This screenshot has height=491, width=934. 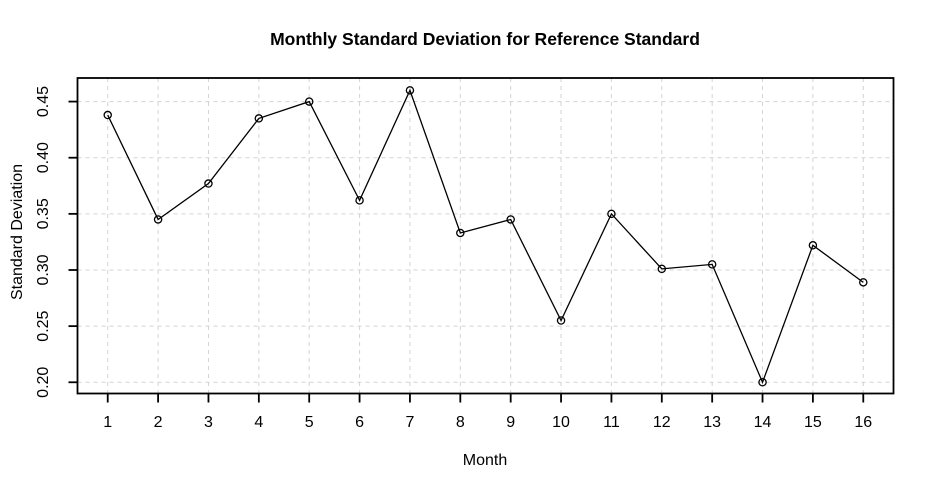 I want to click on x-axis-label: Month, so click(x=485, y=460).